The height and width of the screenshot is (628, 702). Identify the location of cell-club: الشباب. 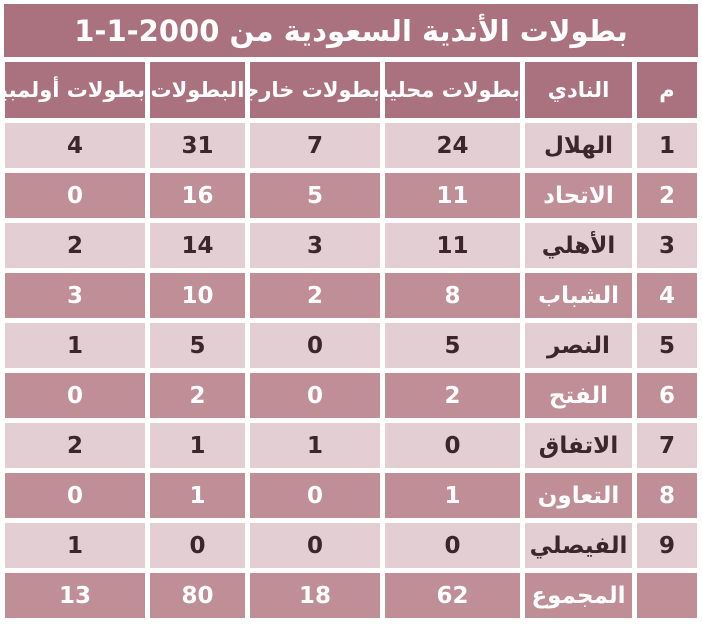
(578, 295).